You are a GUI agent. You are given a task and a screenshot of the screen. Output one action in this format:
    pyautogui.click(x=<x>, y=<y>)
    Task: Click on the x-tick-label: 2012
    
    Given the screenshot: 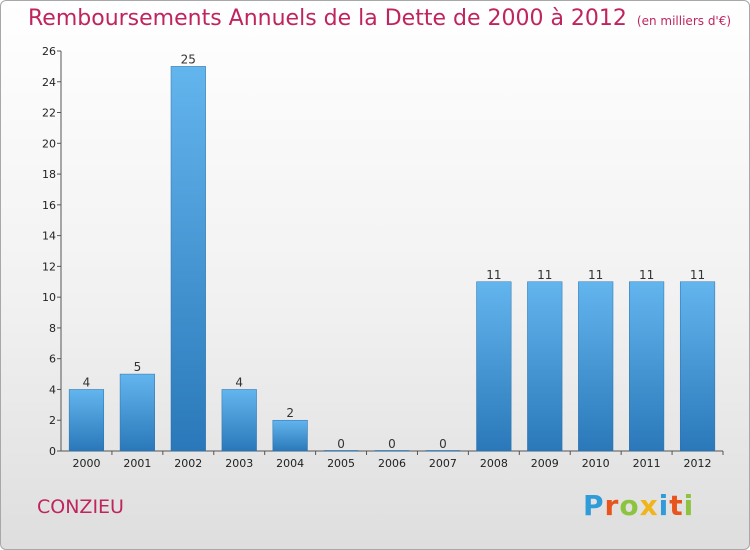 What is the action you would take?
    pyautogui.click(x=698, y=463)
    